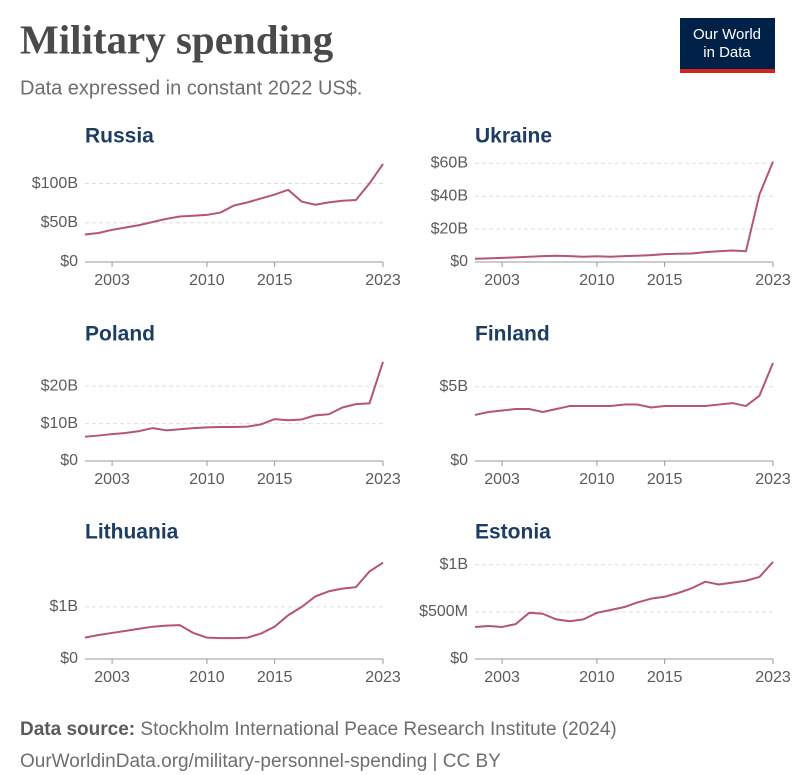  Describe the element at coordinates (119, 136) in the screenshot. I see `chart-title: Russia` at that location.